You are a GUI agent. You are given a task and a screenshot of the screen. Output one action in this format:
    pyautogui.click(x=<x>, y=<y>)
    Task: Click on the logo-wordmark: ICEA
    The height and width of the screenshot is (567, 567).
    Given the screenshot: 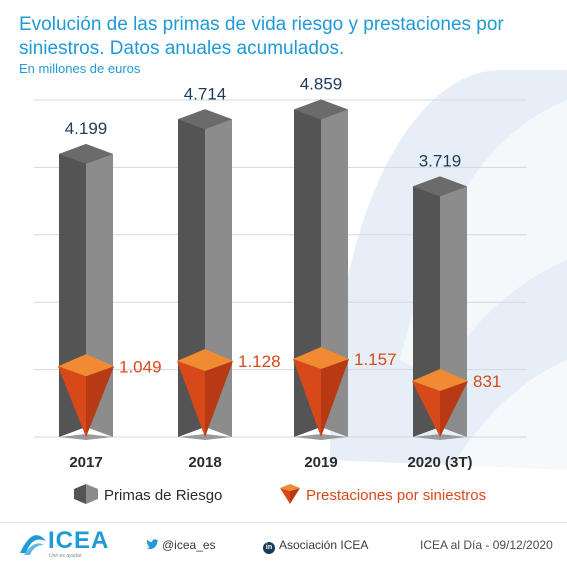 What is the action you would take?
    pyautogui.click(x=79, y=540)
    